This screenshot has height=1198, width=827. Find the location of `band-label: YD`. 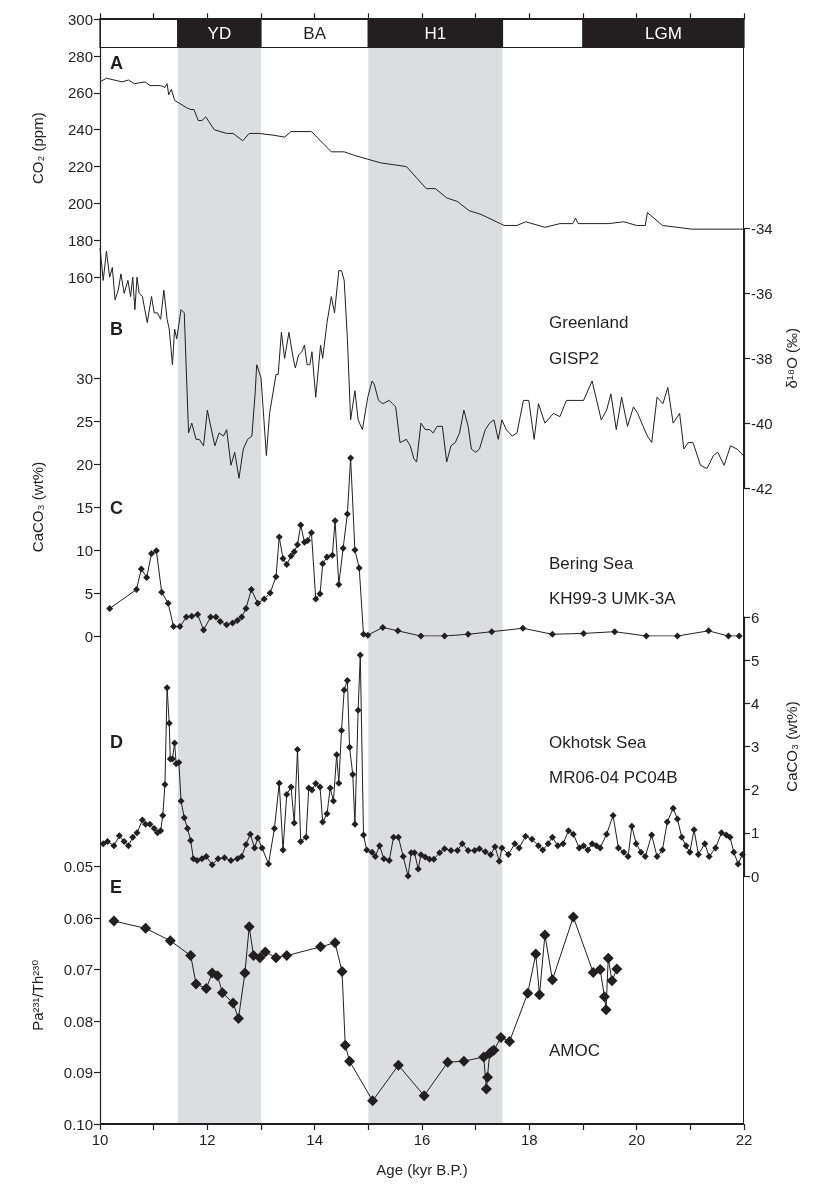

band-label: YD is located at coordinates (219, 33).